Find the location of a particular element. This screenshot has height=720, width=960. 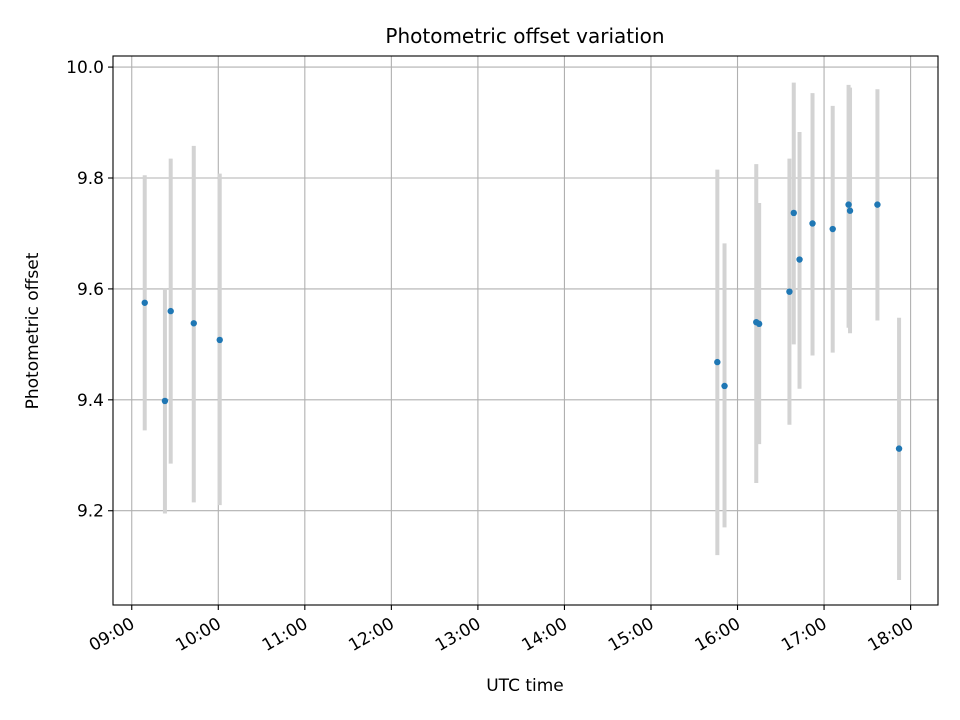

y-tick-label: 9.8 is located at coordinates (90, 179).